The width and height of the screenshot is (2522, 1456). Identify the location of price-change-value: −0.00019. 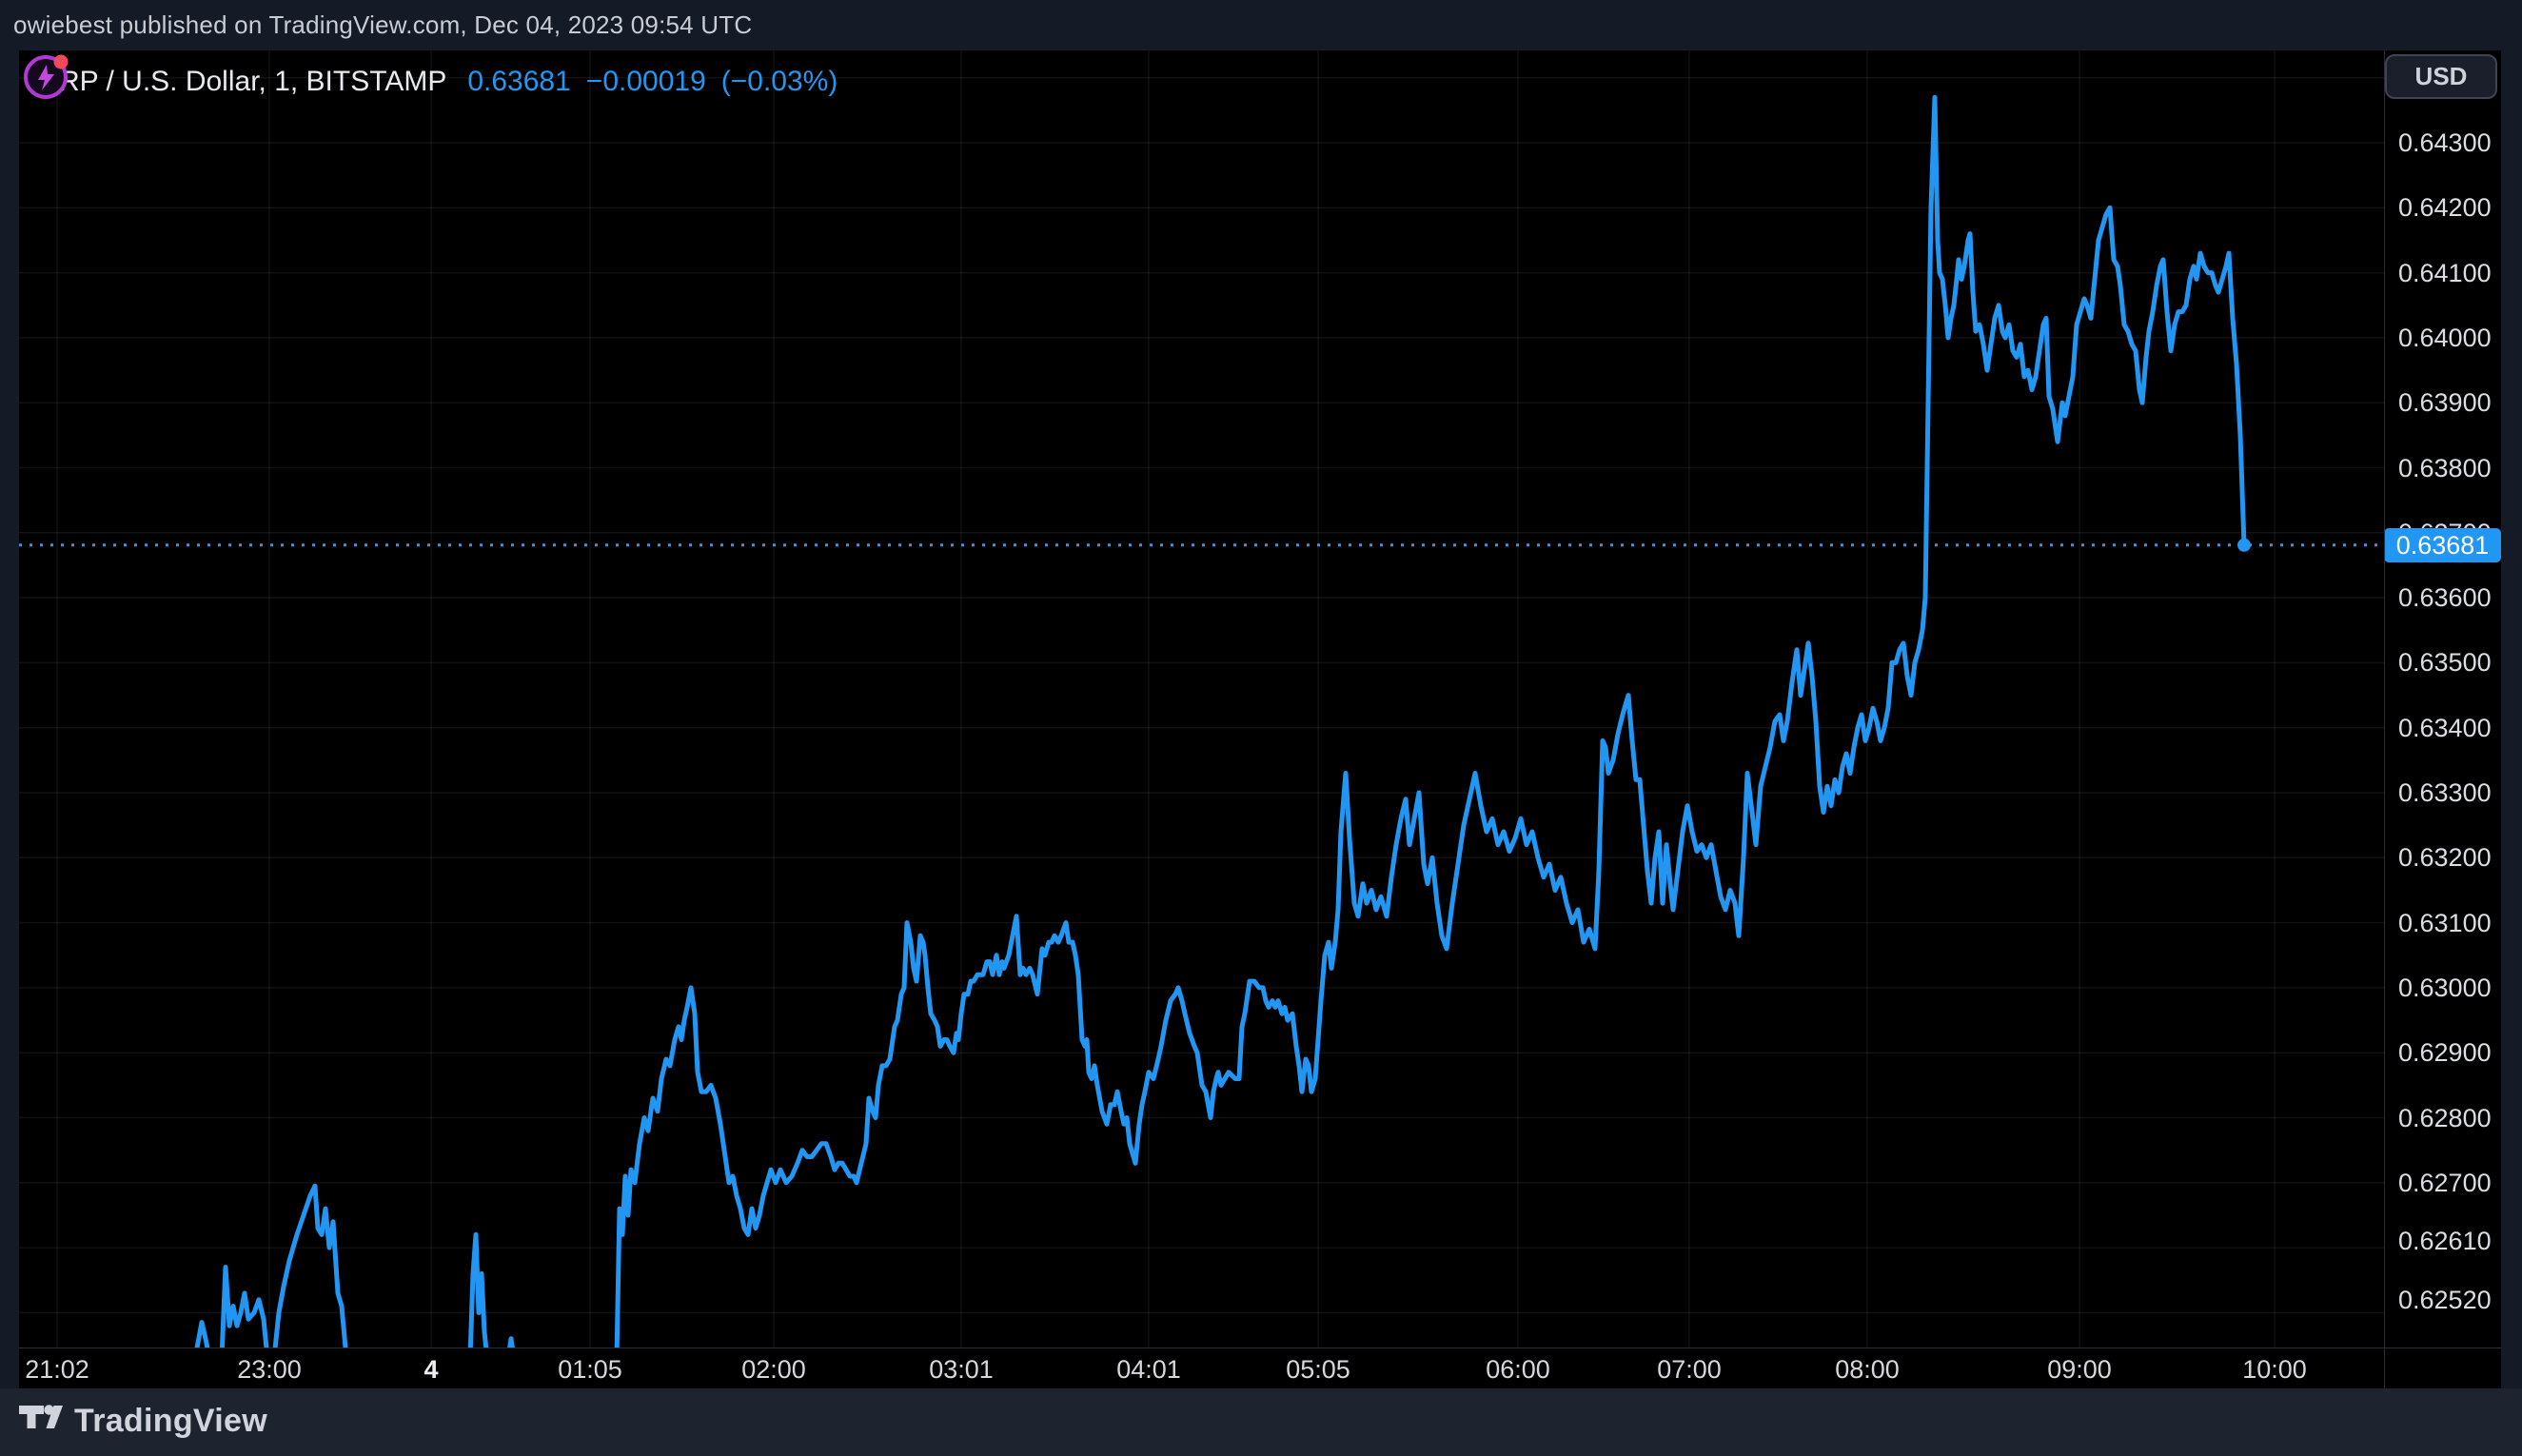
(645, 81).